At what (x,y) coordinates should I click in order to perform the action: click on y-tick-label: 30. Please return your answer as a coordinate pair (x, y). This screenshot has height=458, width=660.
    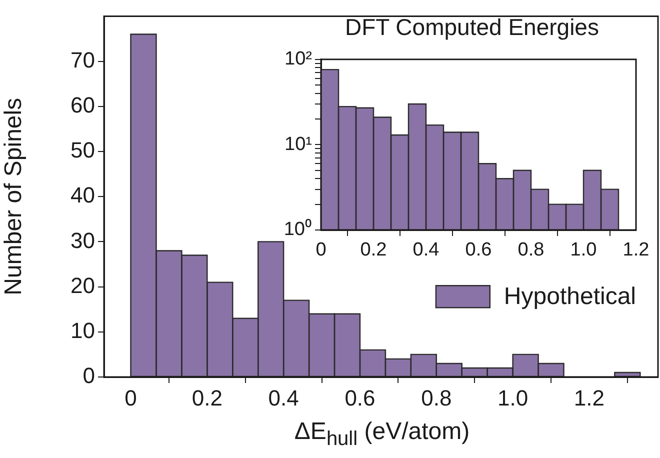
    Looking at the image, I should click on (82, 240).